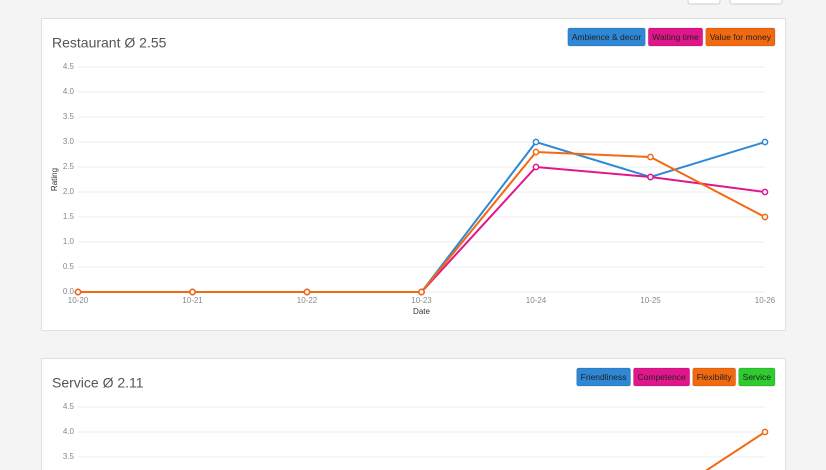  I want to click on legend-label: Competence, so click(662, 377).